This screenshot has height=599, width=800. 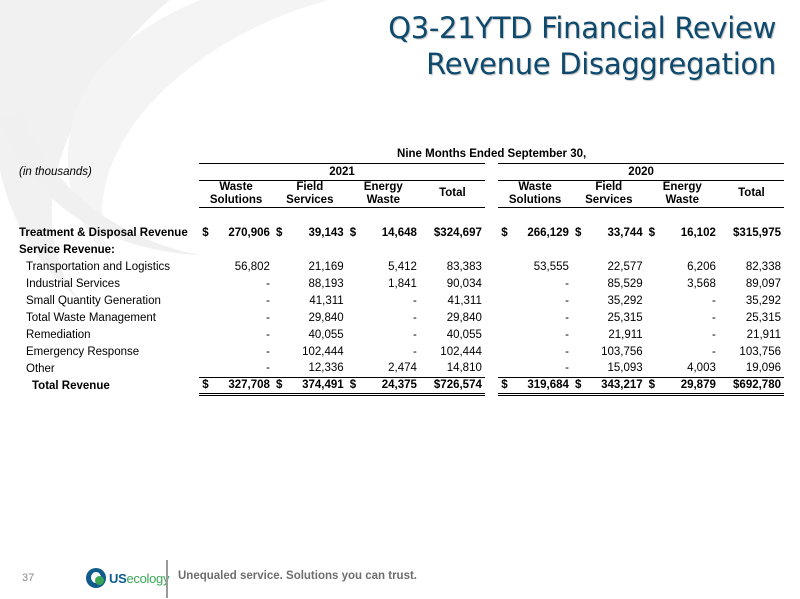 What do you see at coordinates (326, 232) in the screenshot?
I see `cell-value: 39,143` at bounding box center [326, 232].